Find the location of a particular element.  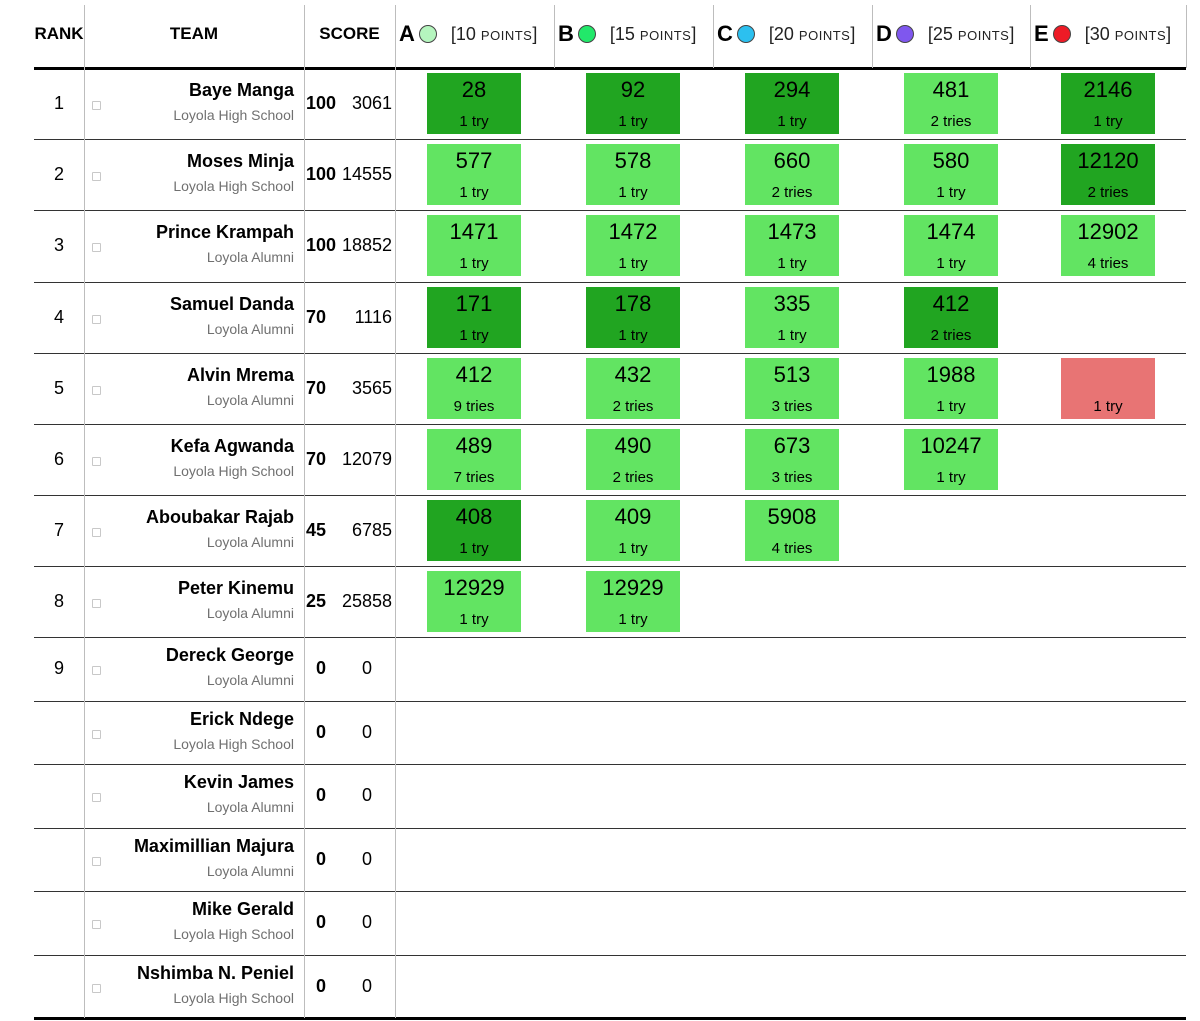

problem-cell-b: 1472 1 try is located at coordinates (633, 245).